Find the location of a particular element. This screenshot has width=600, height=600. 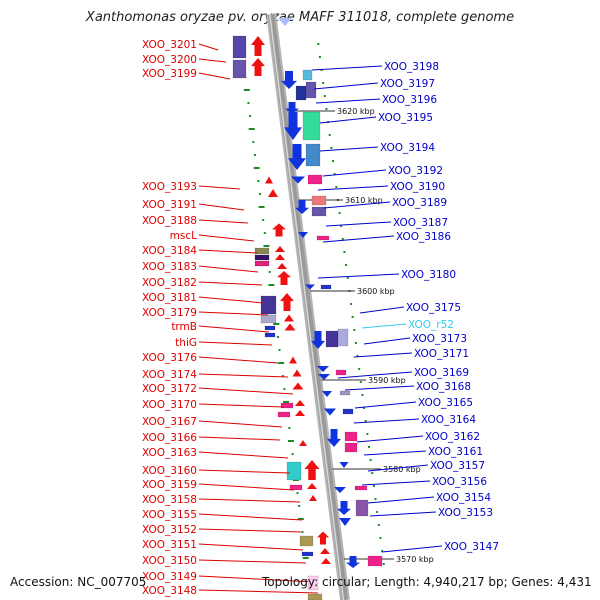

scale-label: 3590 kbp is located at coordinates (387, 380).